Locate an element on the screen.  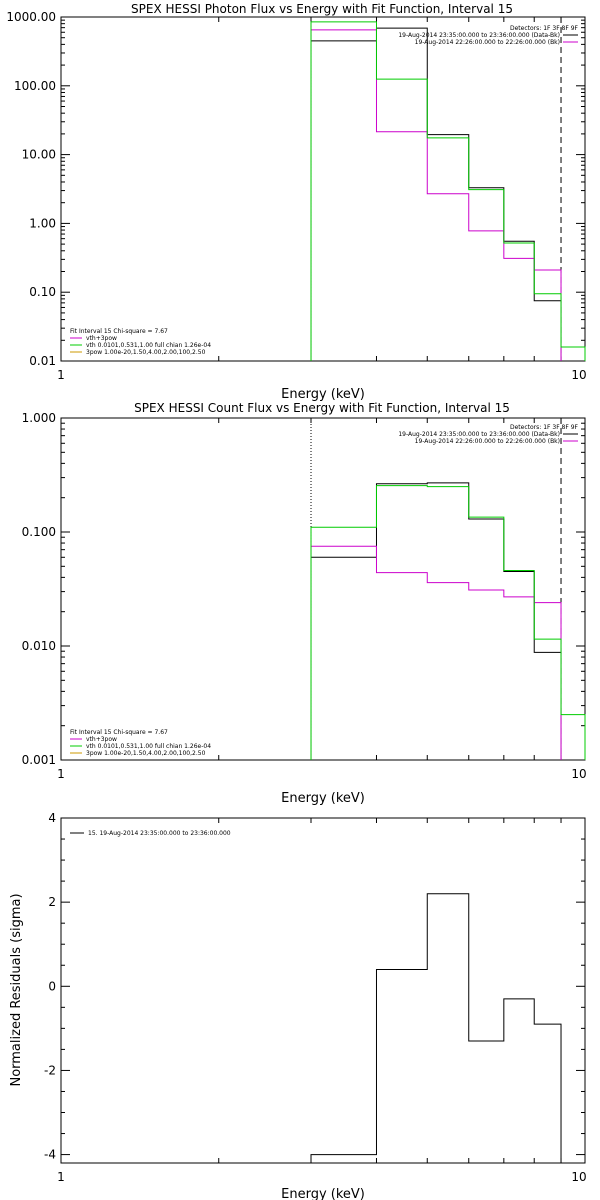
photon-flux-x-axis-label: Energy (keV) is located at coordinates (323, 394).